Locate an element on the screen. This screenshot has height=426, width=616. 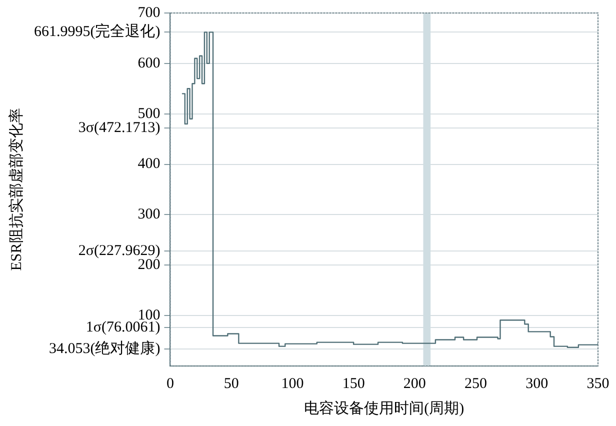
y-tick-label: 300 is located at coordinates (149, 214).